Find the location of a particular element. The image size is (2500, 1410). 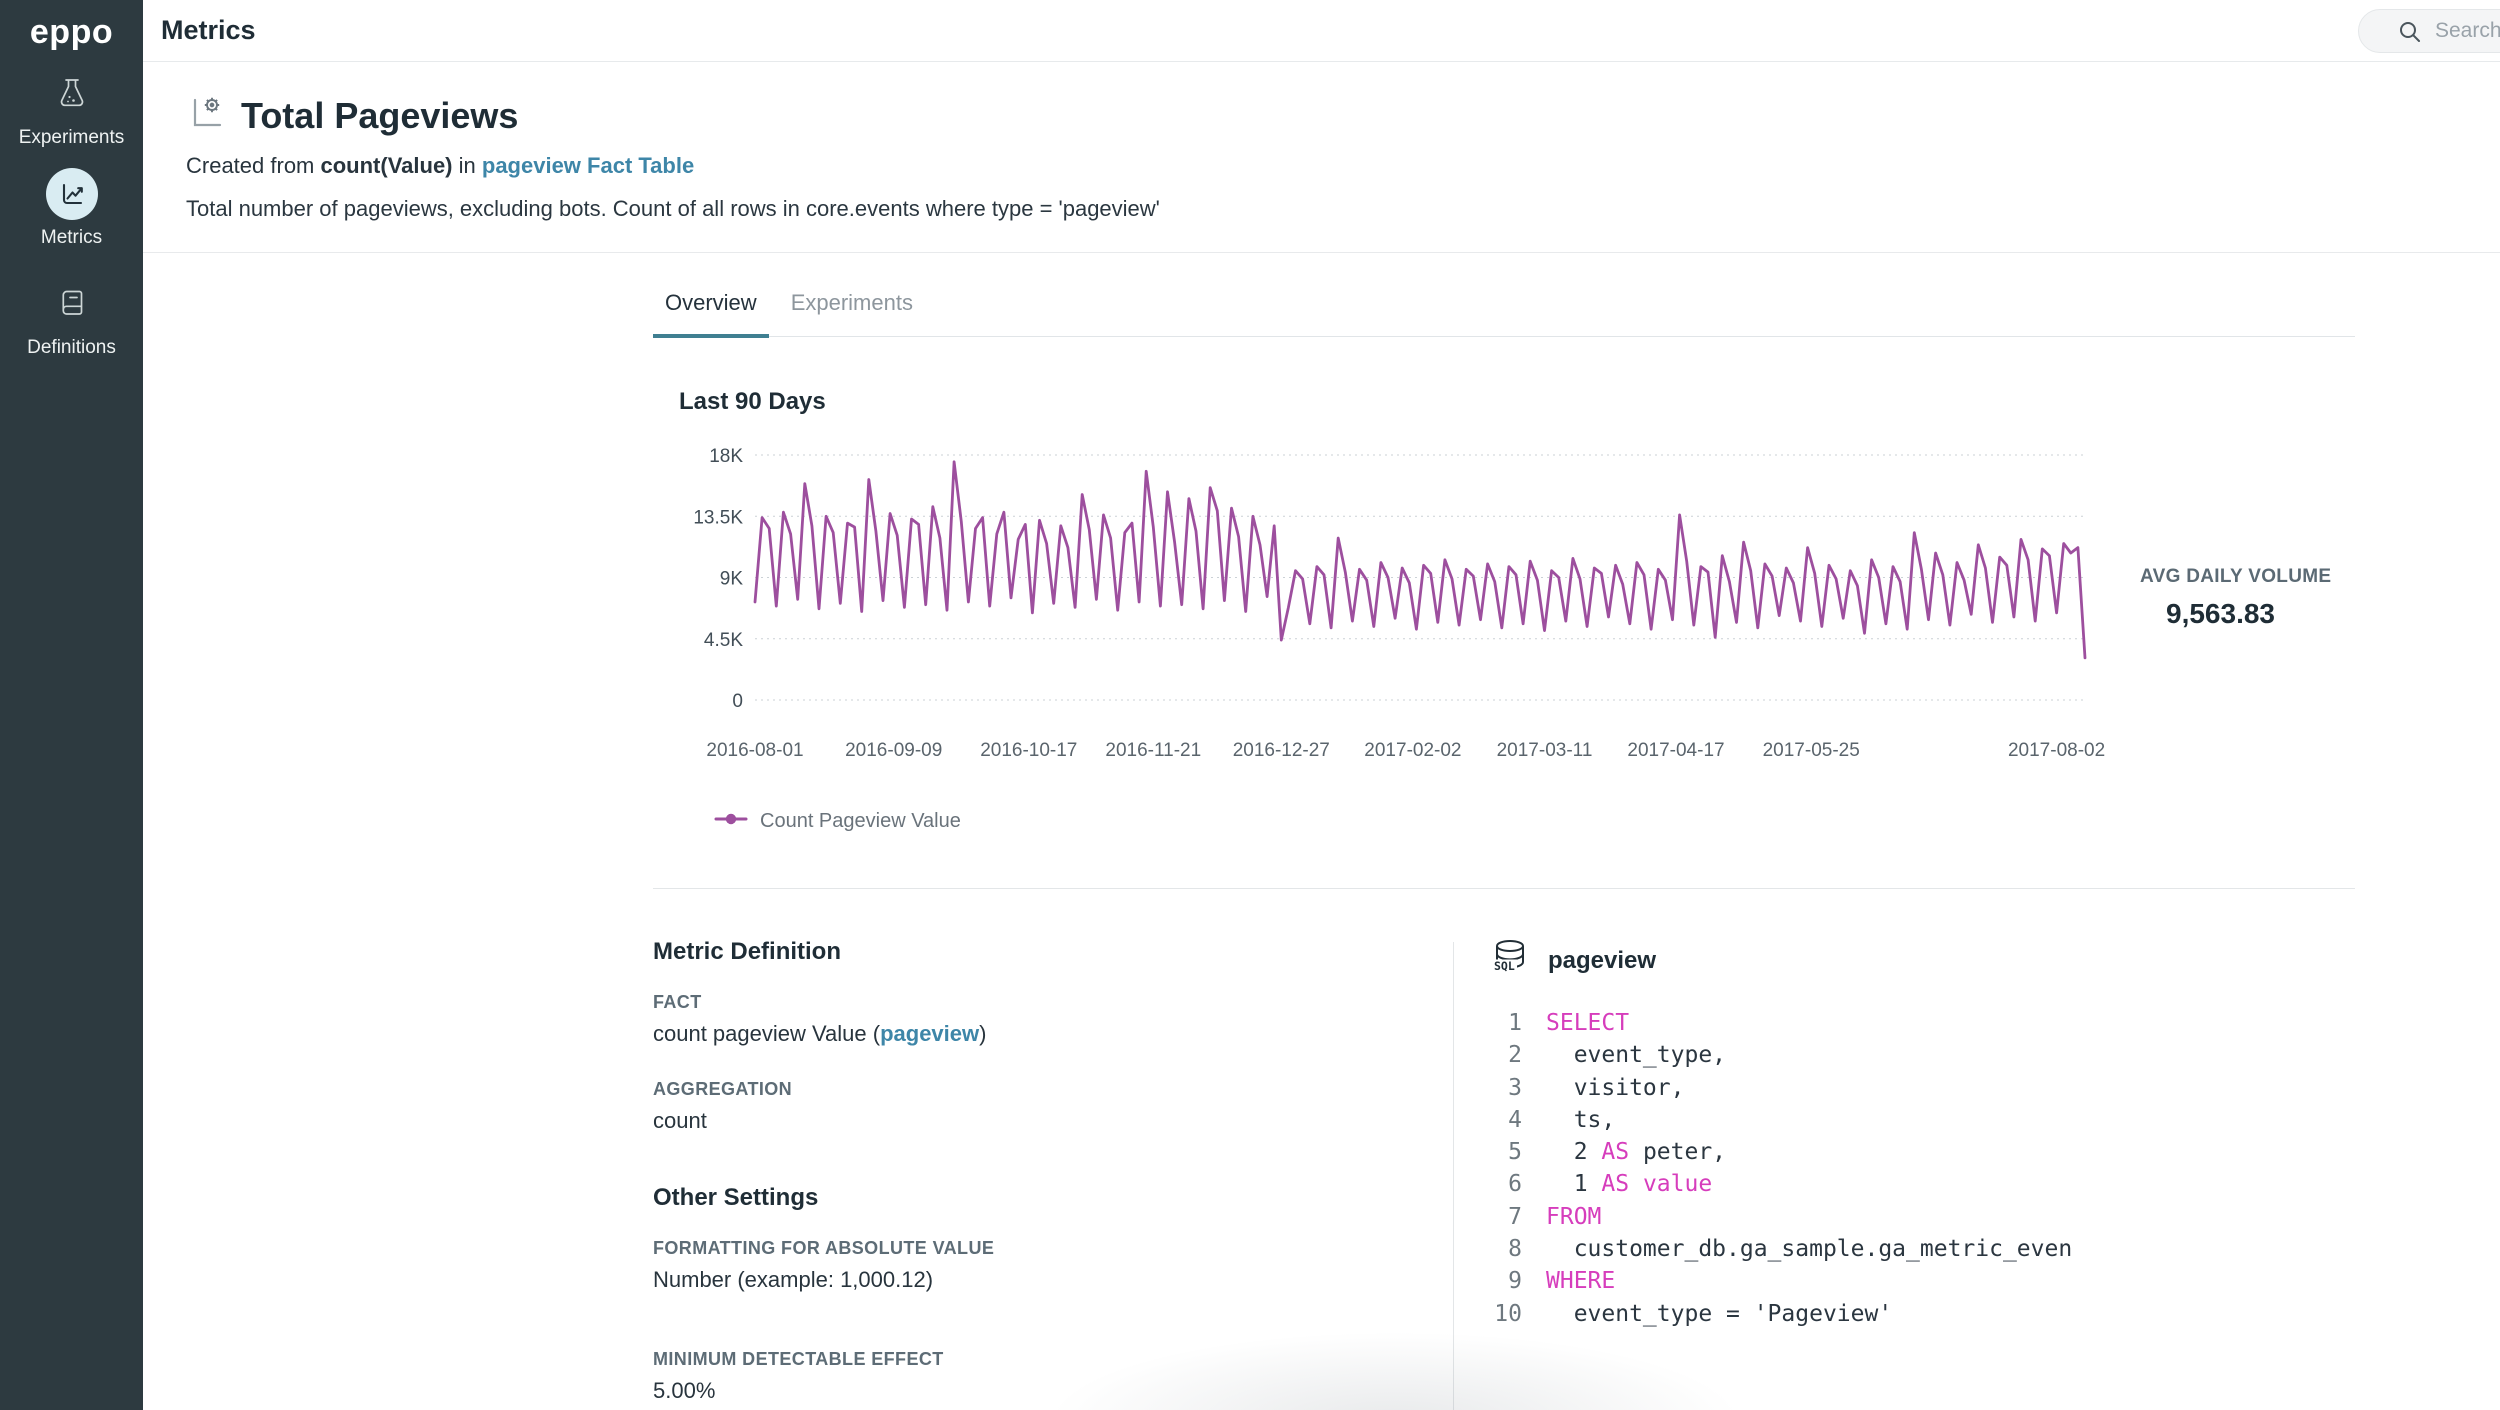

topbar: Metrics is located at coordinates (1321, 31).